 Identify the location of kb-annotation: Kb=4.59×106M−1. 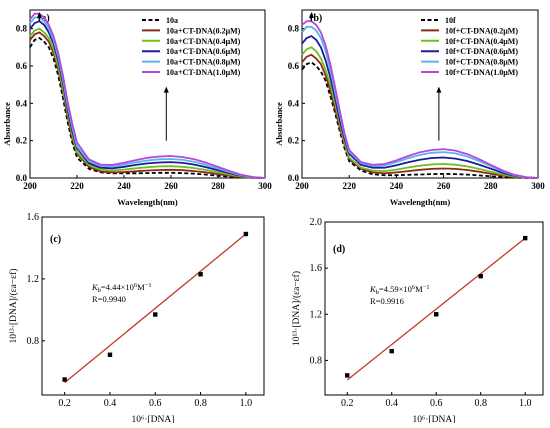
(399, 290).